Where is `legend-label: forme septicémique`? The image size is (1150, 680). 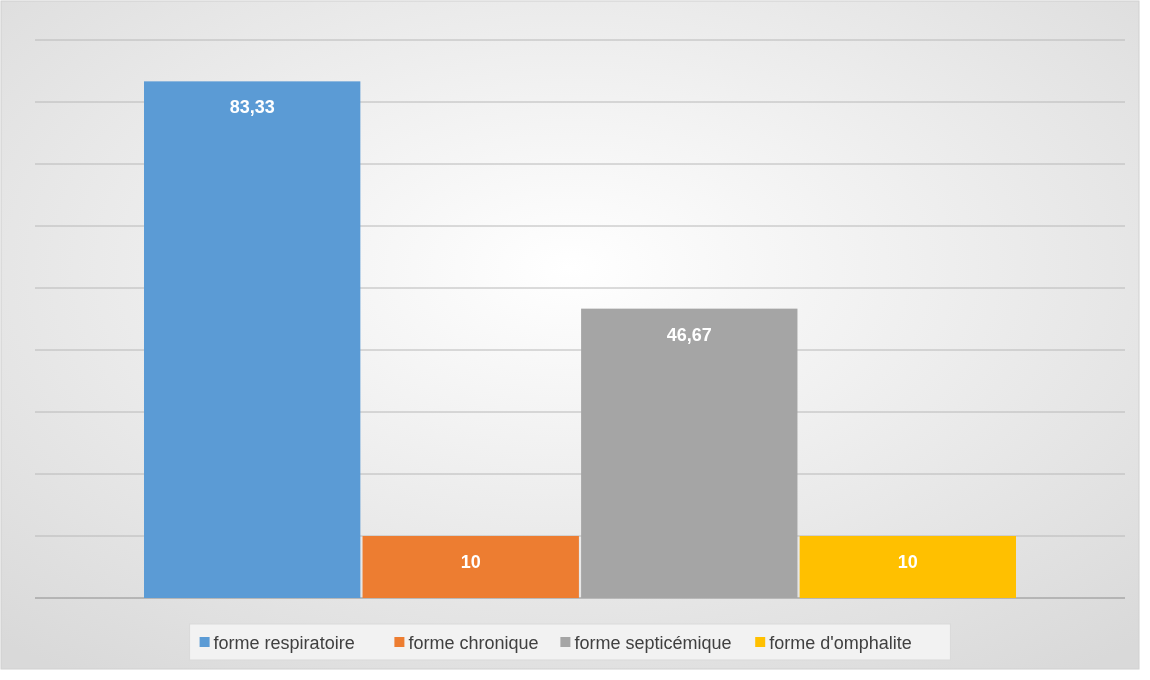
legend-label: forme septicémique is located at coordinates (653, 643).